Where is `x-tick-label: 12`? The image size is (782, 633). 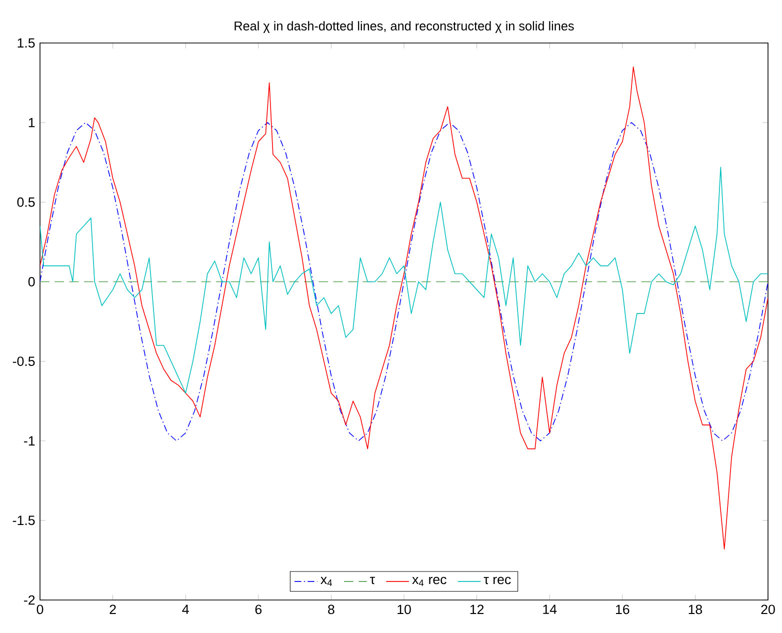 x-tick-label: 12 is located at coordinates (477, 609).